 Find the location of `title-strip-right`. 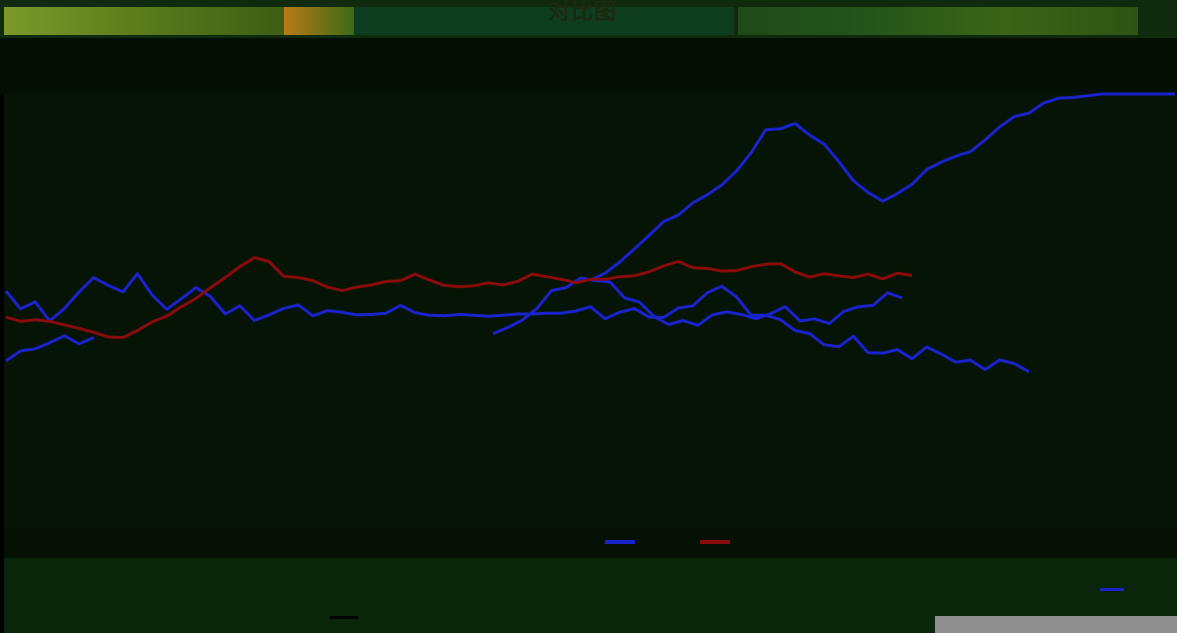

title-strip-right is located at coordinates (938, 21).